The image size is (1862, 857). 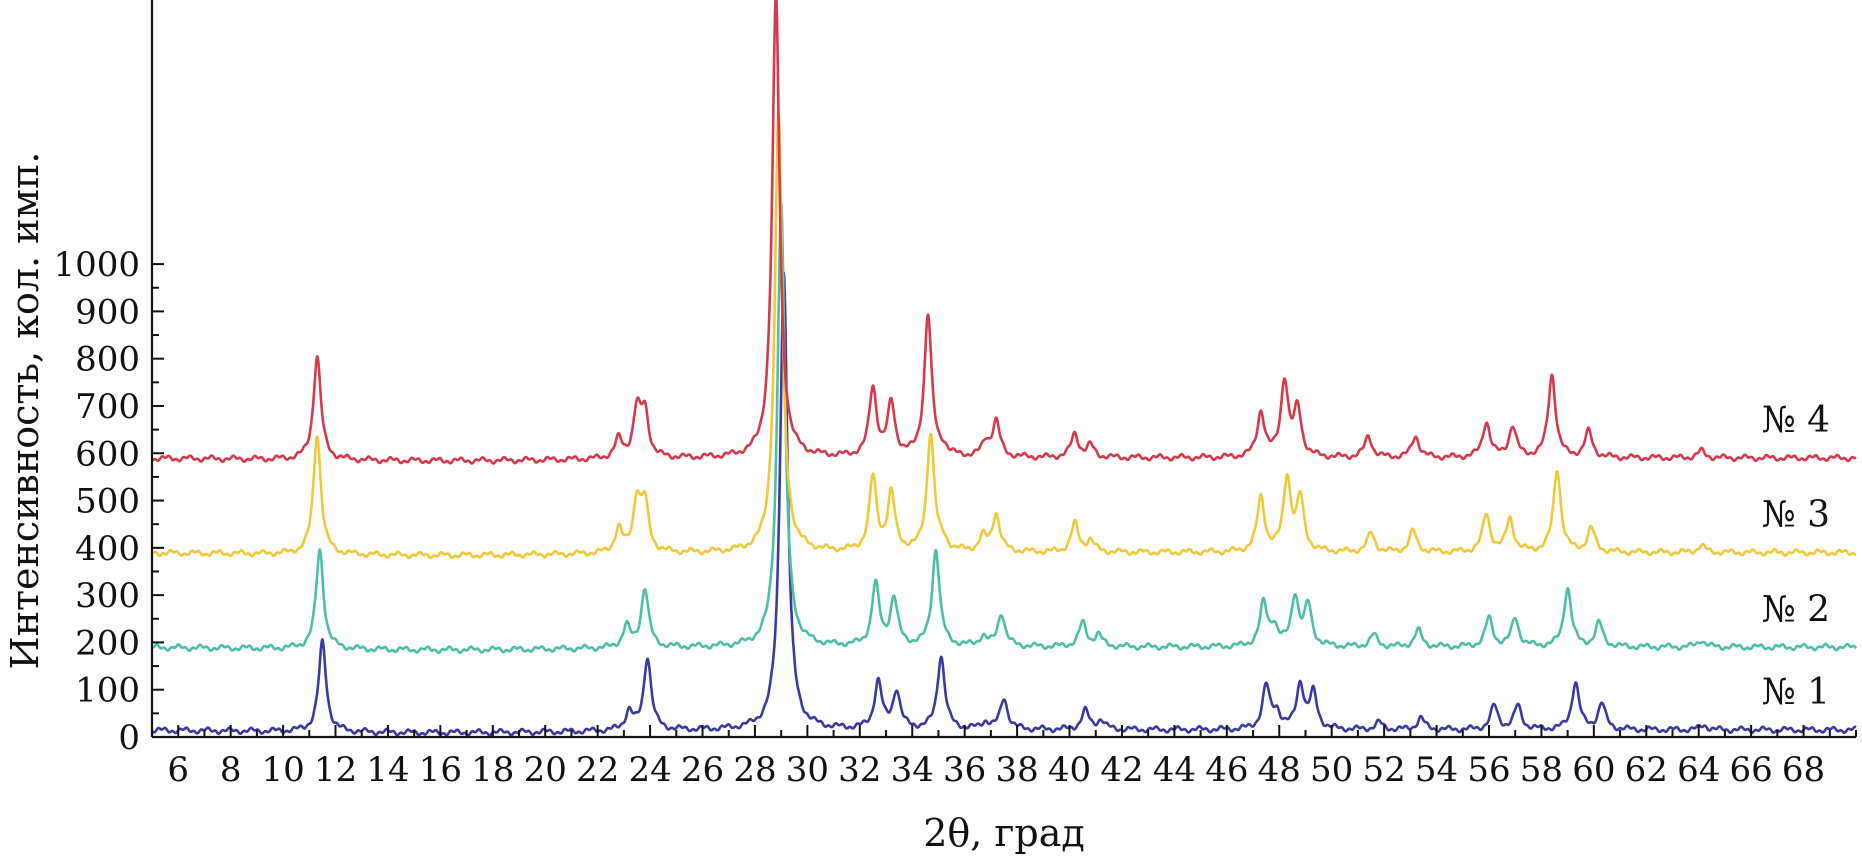 What do you see at coordinates (545, 770) in the screenshot?
I see `x-tick-label: 20` at bounding box center [545, 770].